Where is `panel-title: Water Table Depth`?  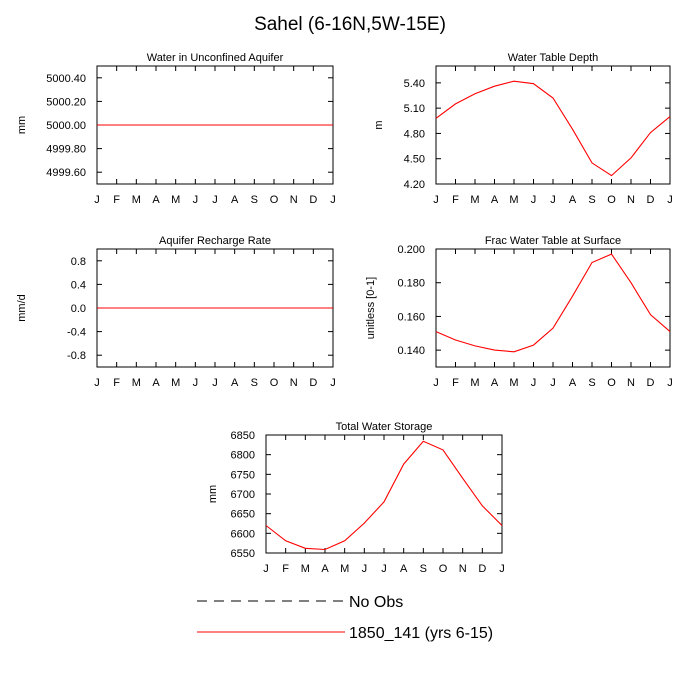
panel-title: Water Table Depth is located at coordinates (553, 58).